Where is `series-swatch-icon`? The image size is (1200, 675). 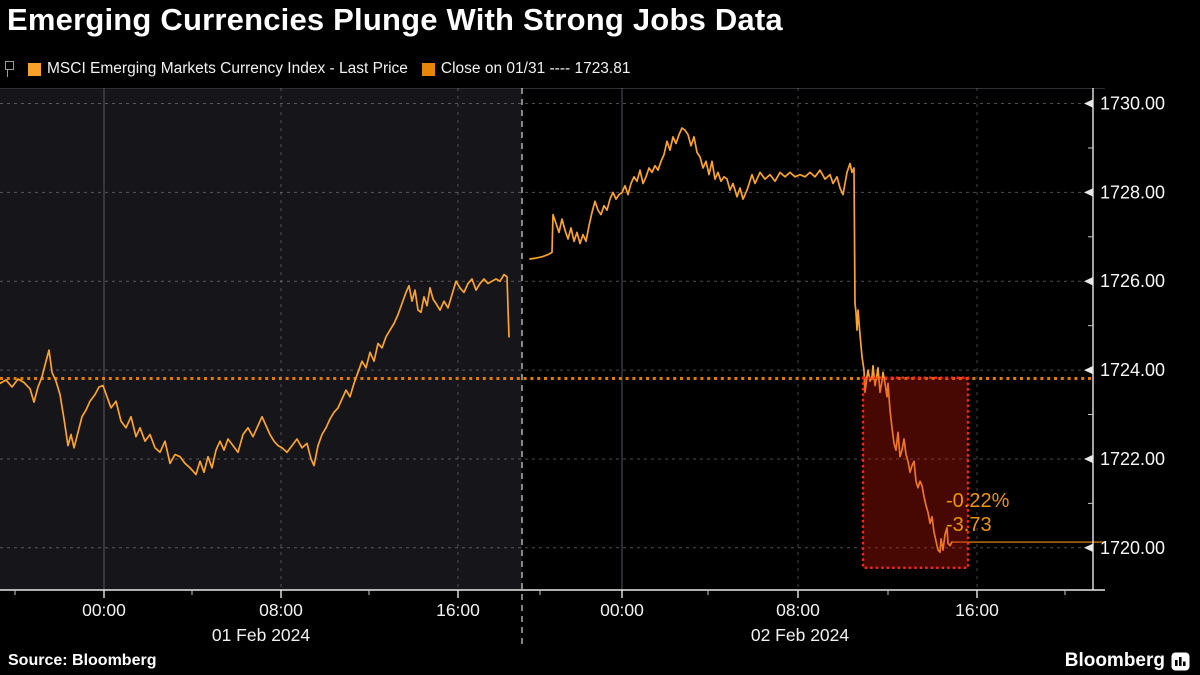
series-swatch-icon is located at coordinates (34, 69).